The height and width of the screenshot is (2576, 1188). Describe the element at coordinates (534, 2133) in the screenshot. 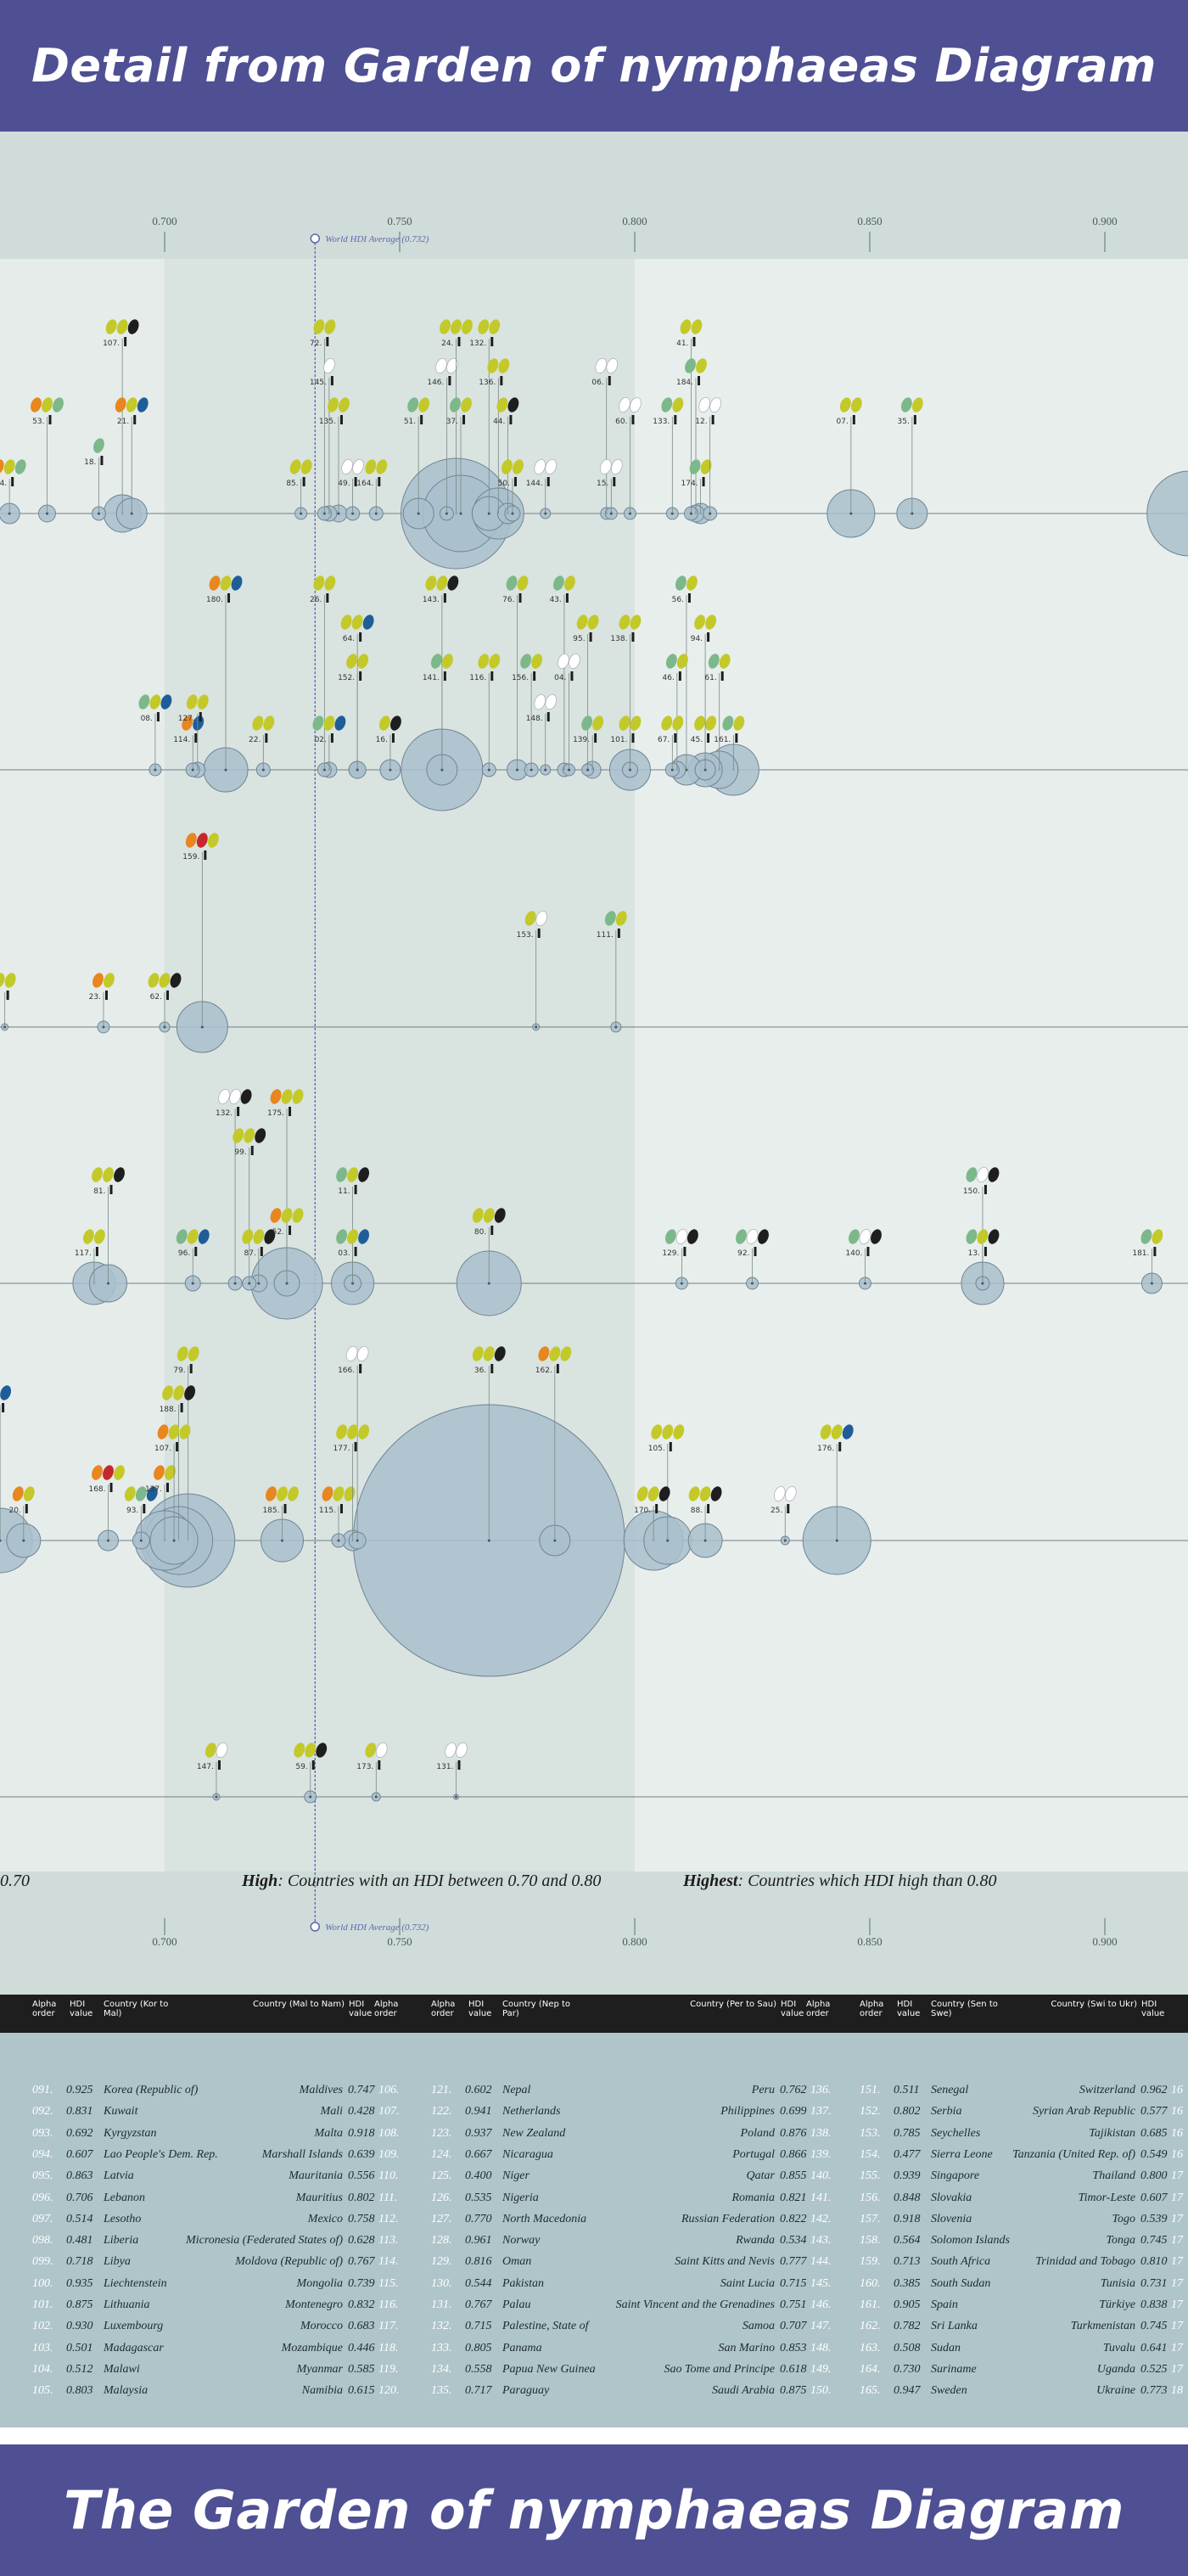

I see `row-country-2-2: New Zealand` at that location.